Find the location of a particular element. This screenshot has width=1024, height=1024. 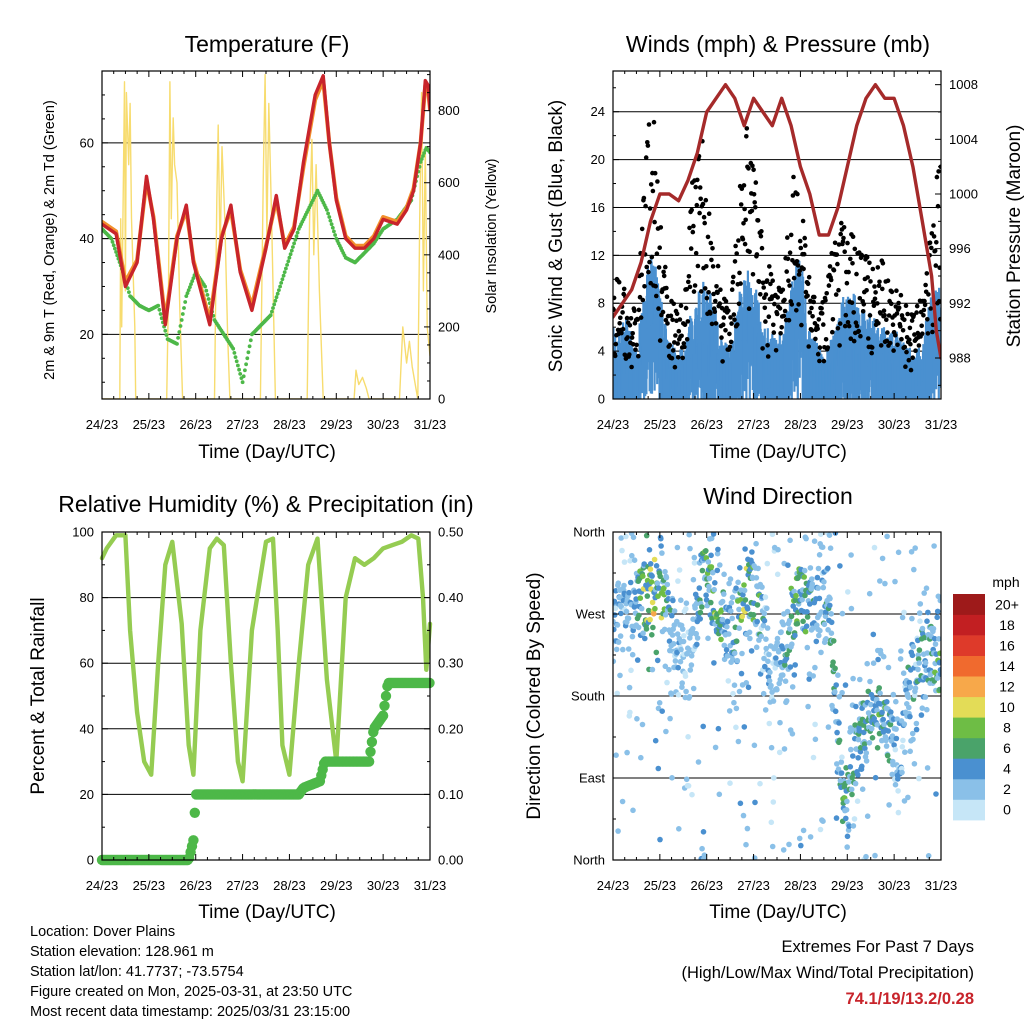

winds-xtick-label: 28/23 is located at coordinates (800, 424).